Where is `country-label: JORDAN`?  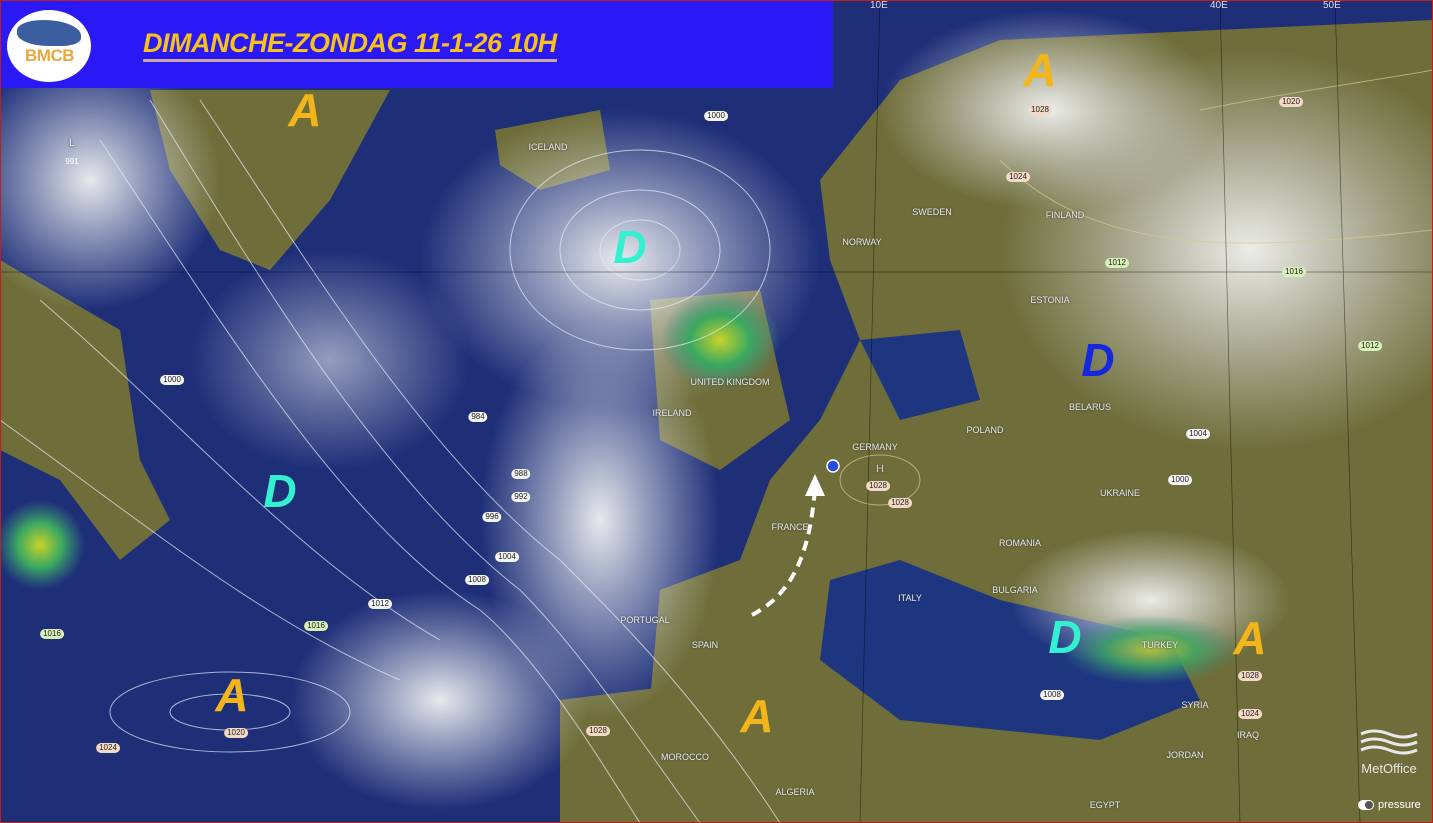 country-label: JORDAN is located at coordinates (1185, 755).